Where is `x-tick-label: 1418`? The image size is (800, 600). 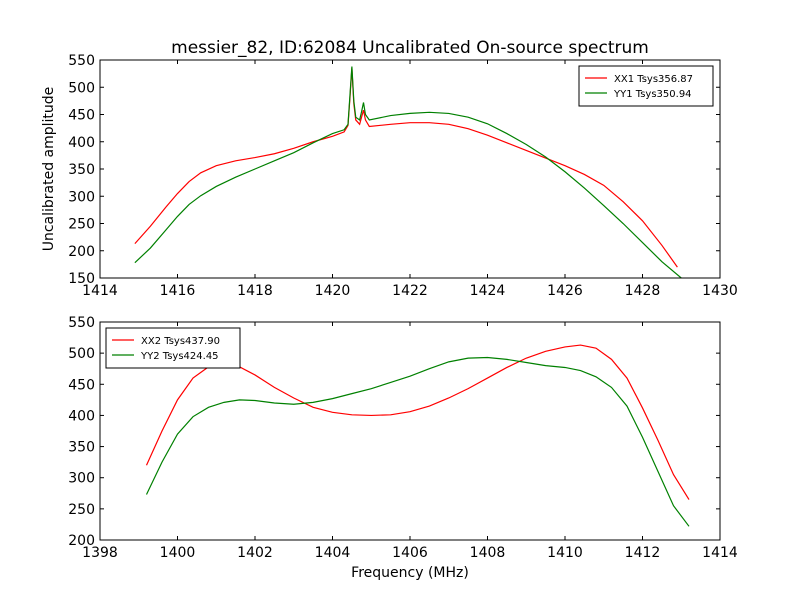
x-tick-label: 1418 is located at coordinates (255, 291).